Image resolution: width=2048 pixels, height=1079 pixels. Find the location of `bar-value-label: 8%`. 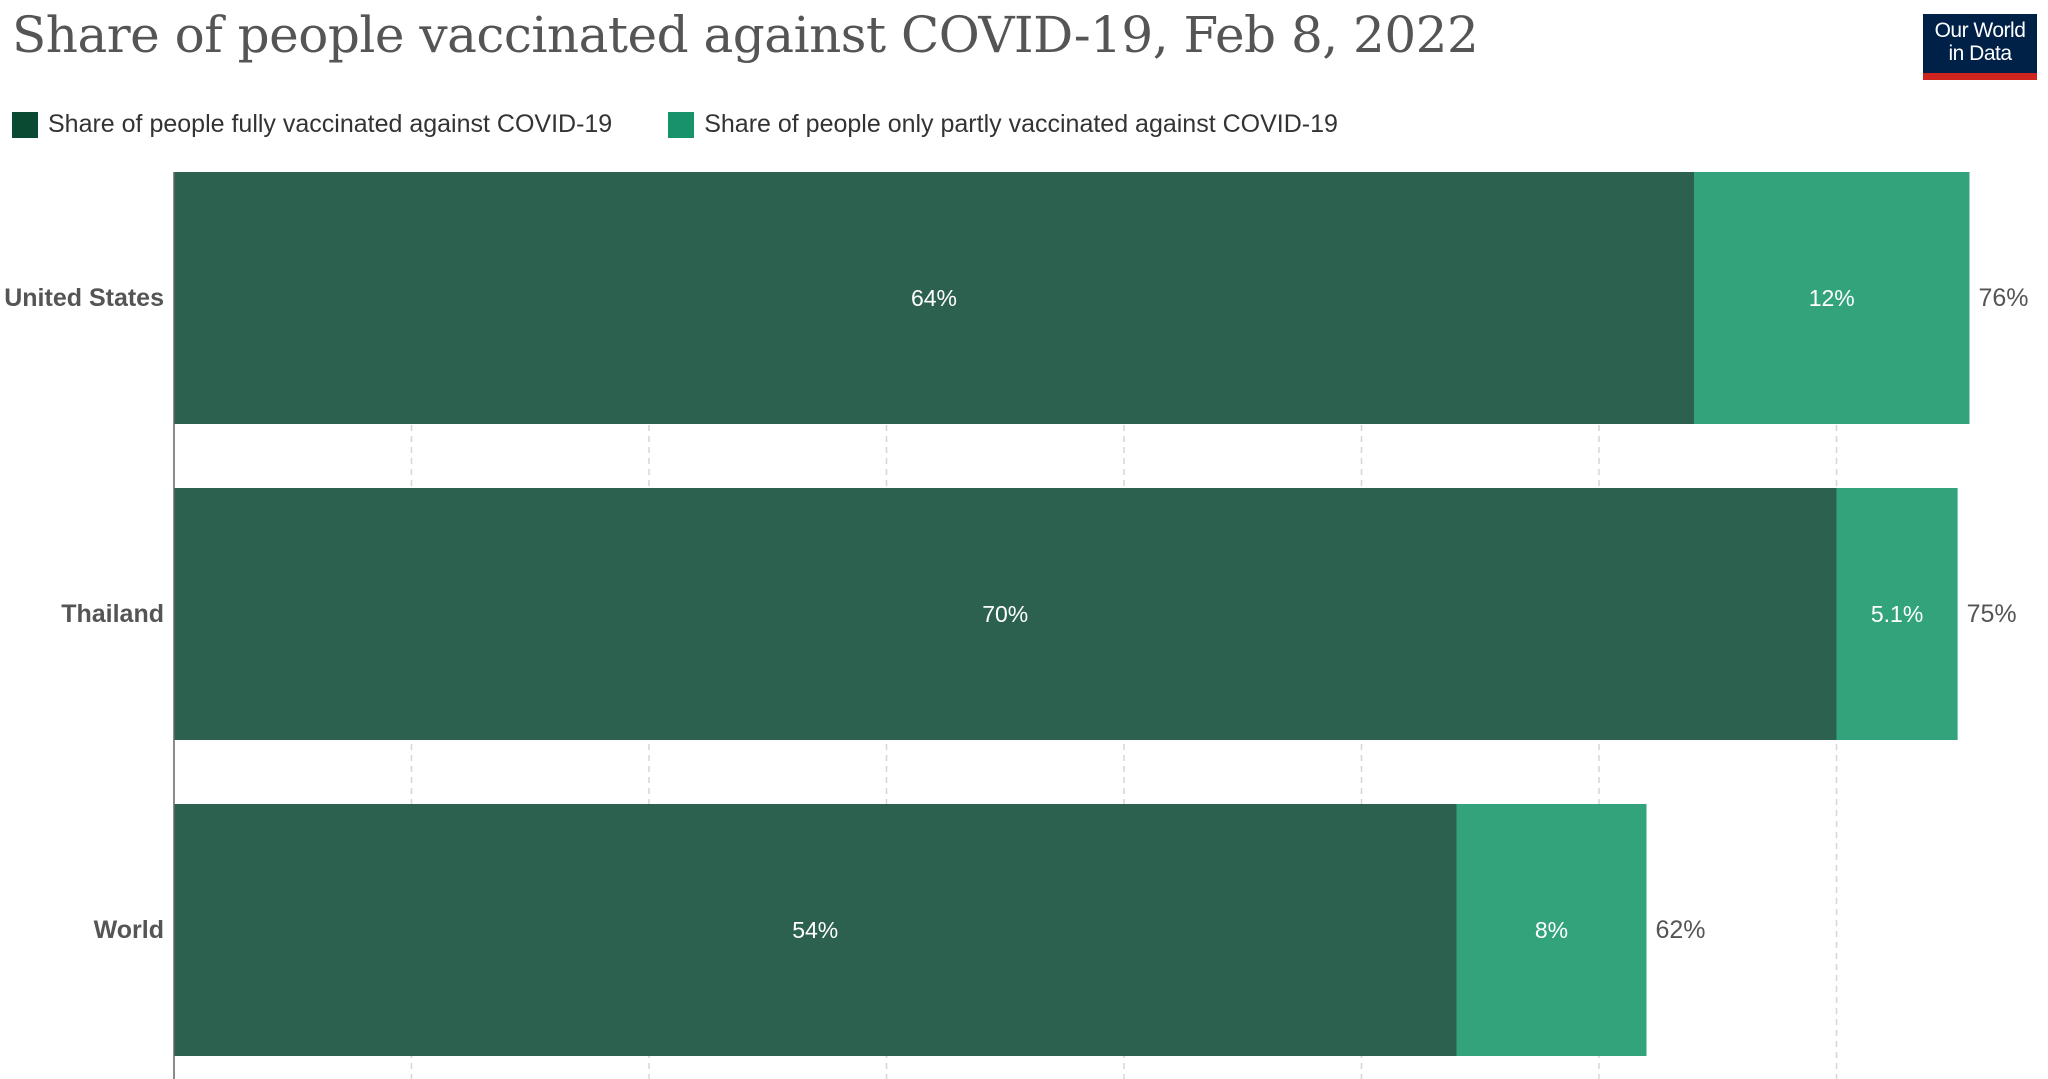

bar-value-label: 8% is located at coordinates (1551, 930).